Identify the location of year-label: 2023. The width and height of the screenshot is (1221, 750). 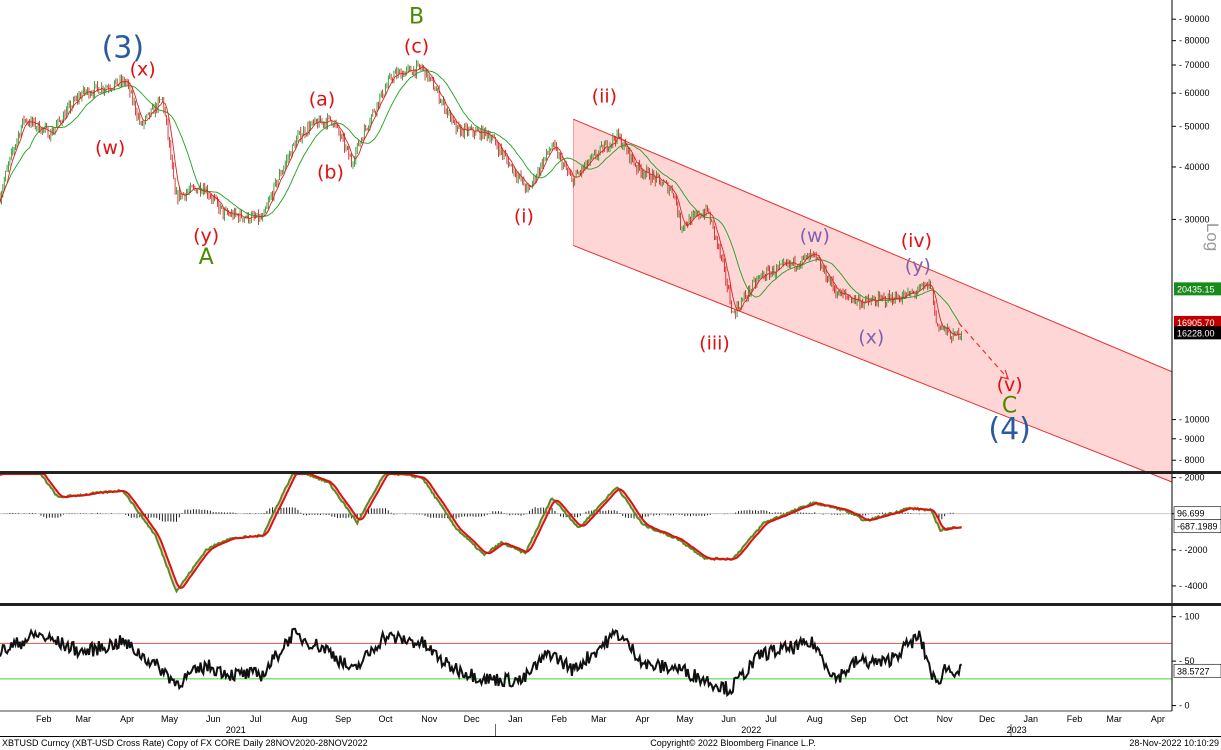
(1017, 730).